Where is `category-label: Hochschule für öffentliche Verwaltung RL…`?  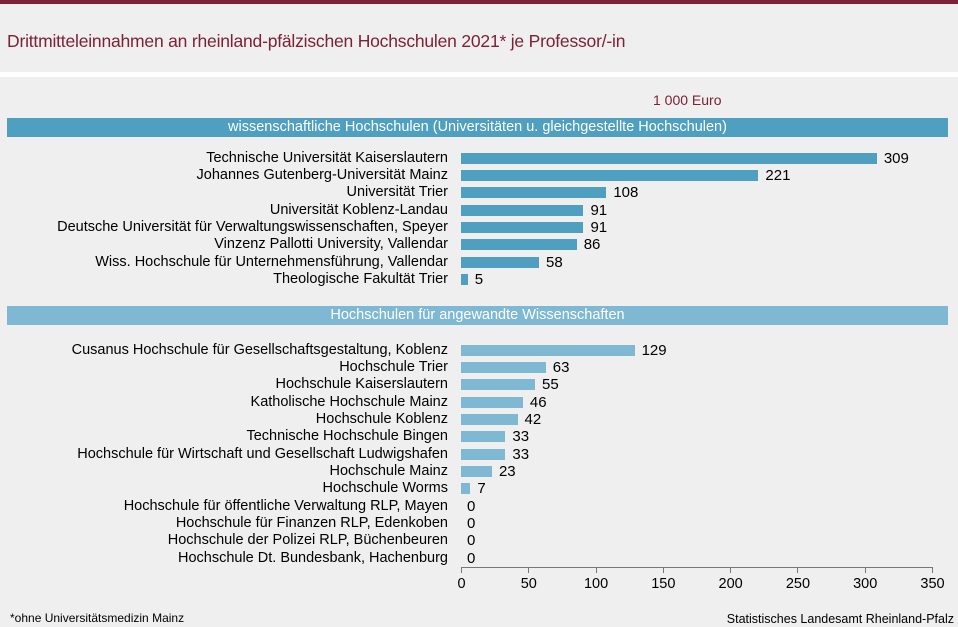 category-label: Hochschule für öffentliche Verwaltung RL… is located at coordinates (285, 505).